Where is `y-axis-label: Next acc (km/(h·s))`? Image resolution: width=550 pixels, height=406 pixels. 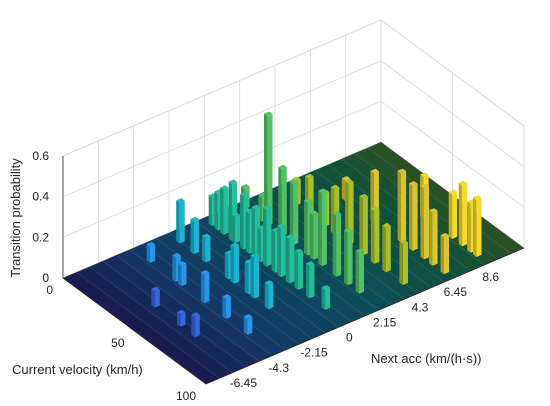 y-axis-label: Next acc (km/(h·s)) is located at coordinates (426, 358).